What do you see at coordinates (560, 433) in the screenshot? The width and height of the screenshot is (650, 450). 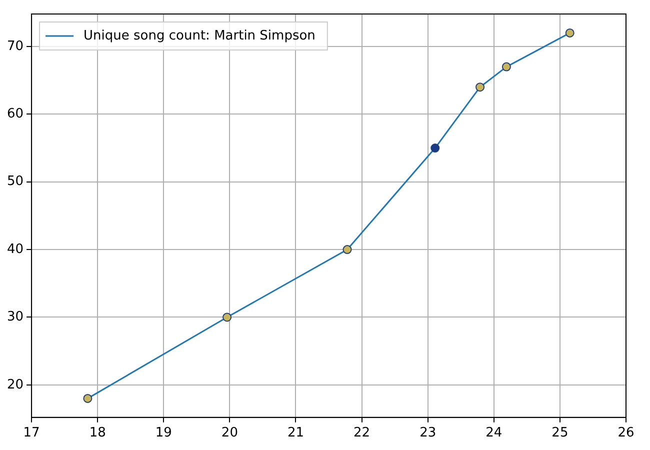 I see `x-tick-label: 25` at bounding box center [560, 433].